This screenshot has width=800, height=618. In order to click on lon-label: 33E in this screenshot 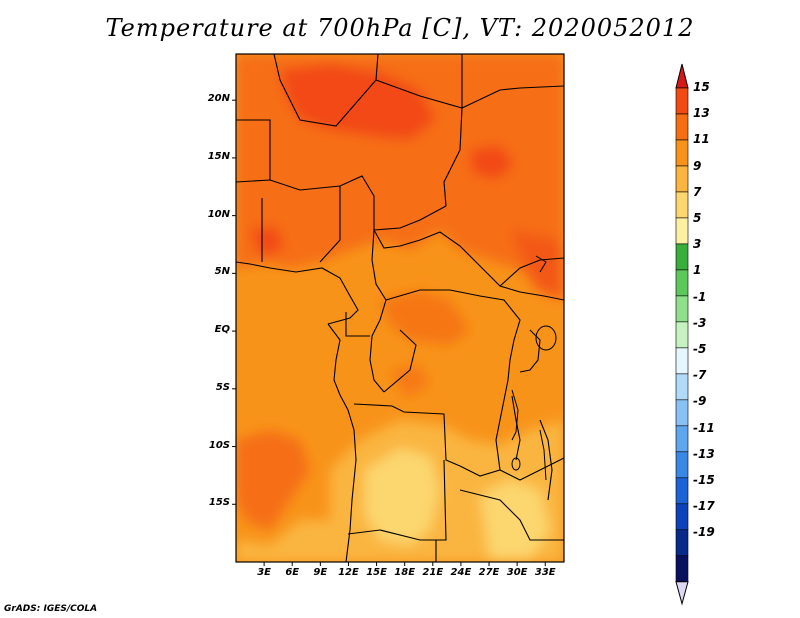, I will do `click(545, 572)`.